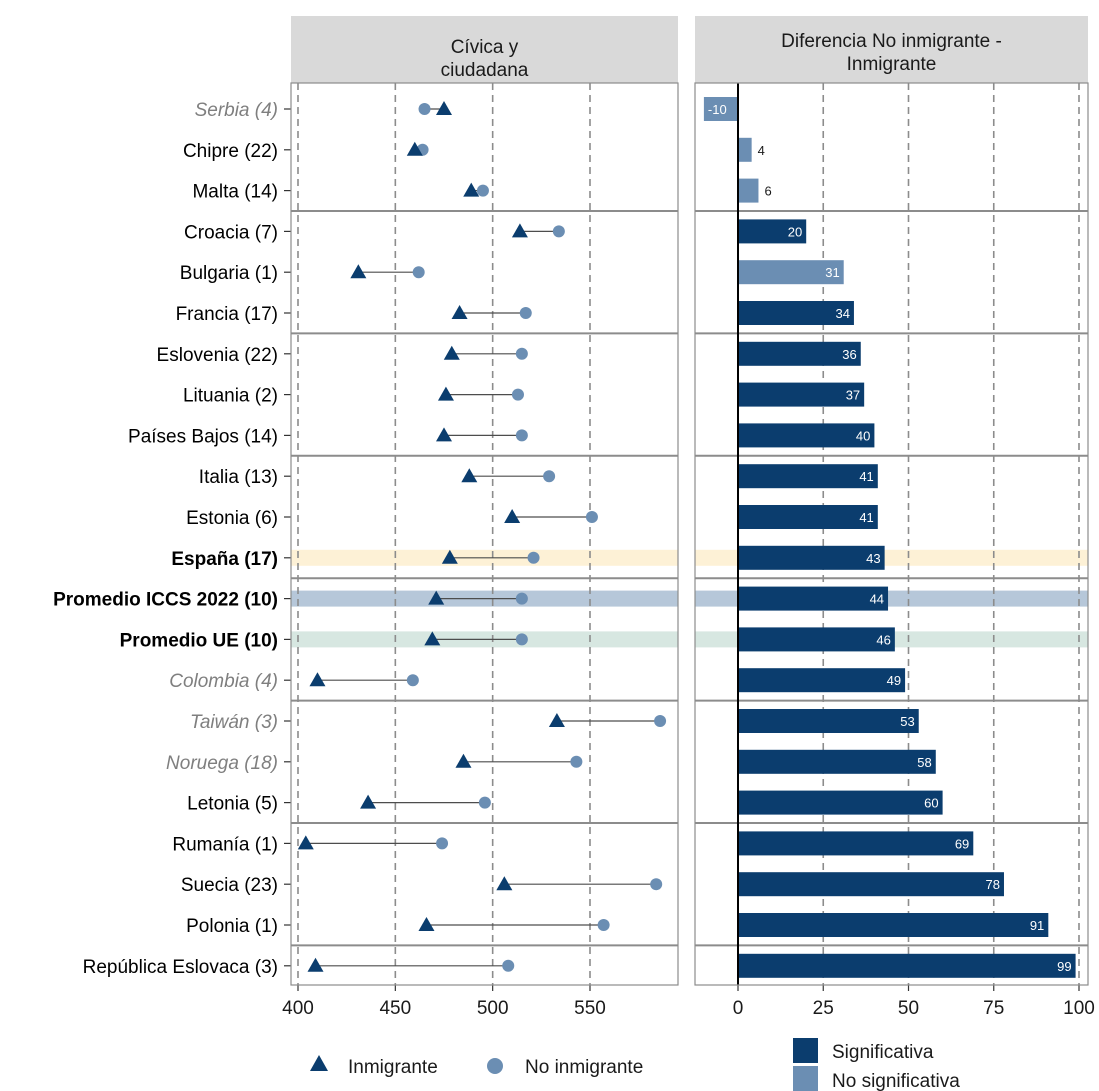 The image size is (1099, 1091). I want to click on diff-bar-label: 44, so click(877, 599).